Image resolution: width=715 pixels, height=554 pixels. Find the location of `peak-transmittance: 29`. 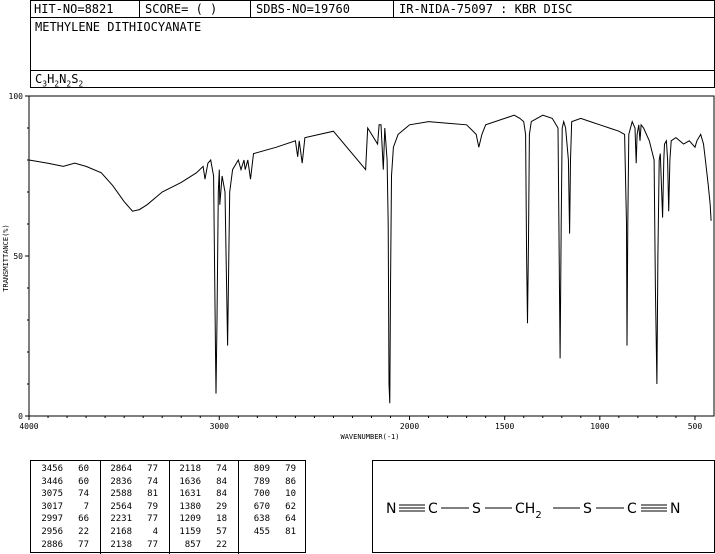

peak-transmittance: 29 is located at coordinates (221, 506).